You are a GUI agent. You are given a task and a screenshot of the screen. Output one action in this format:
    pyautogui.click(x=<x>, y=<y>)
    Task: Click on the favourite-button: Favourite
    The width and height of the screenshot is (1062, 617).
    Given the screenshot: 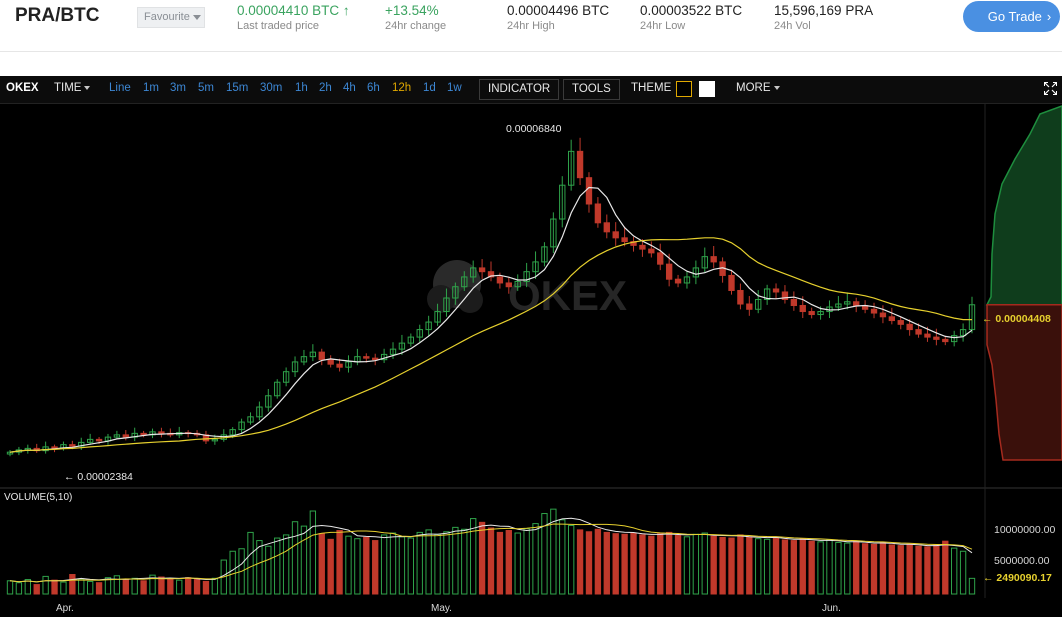 What is the action you would take?
    pyautogui.click(x=171, y=17)
    